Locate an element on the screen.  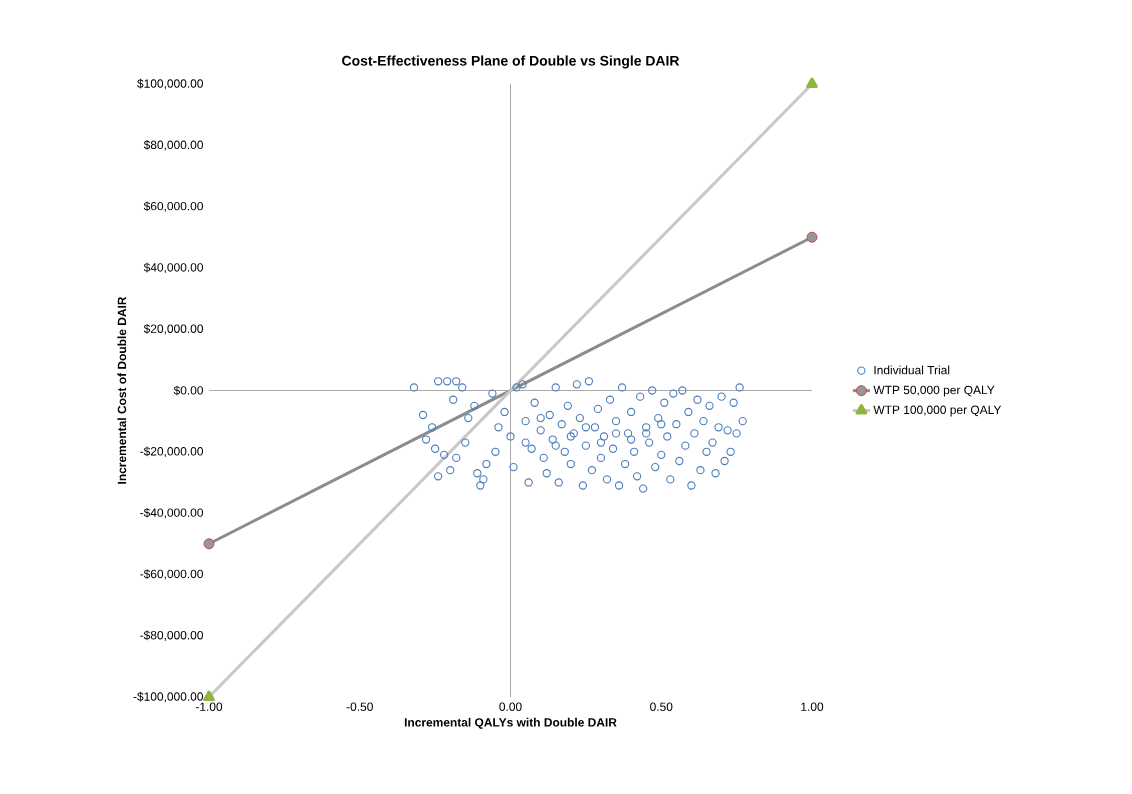
legend-label: WTP 100,000 per QALY is located at coordinates (937, 411).